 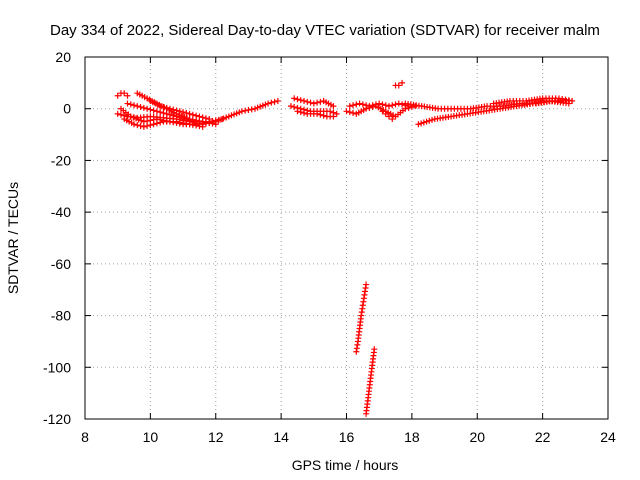 I want to click on x-tick-label: 16, so click(x=347, y=437).